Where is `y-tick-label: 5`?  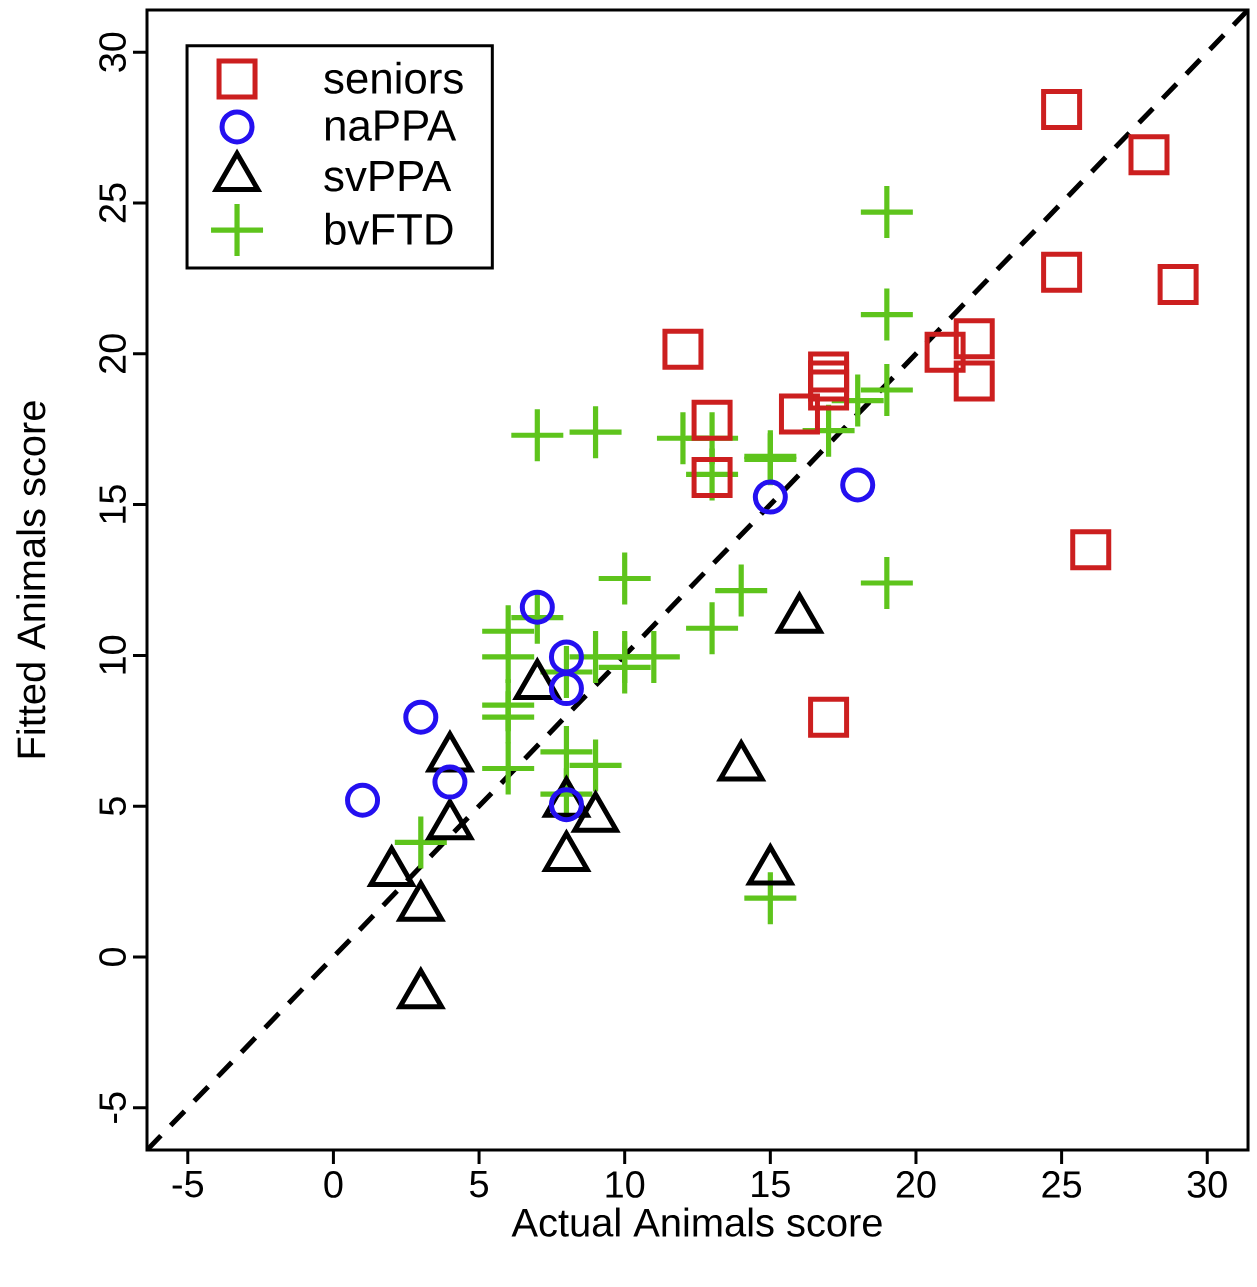 y-tick-label: 5 is located at coordinates (112, 806).